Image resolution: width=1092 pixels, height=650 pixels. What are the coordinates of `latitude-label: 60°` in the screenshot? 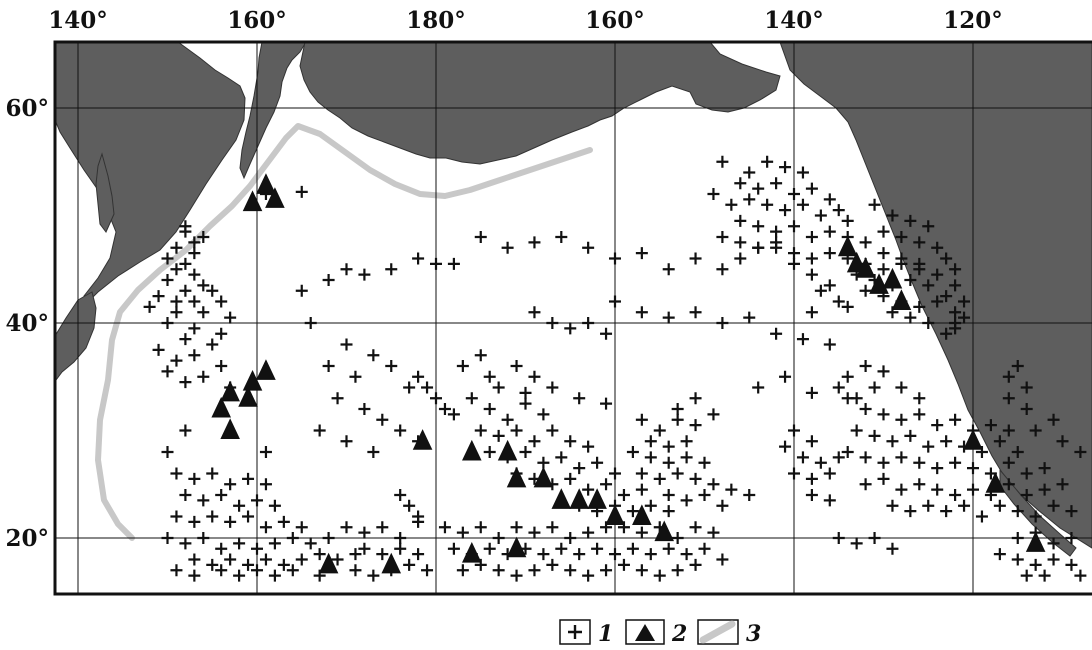 It's located at (27, 108).